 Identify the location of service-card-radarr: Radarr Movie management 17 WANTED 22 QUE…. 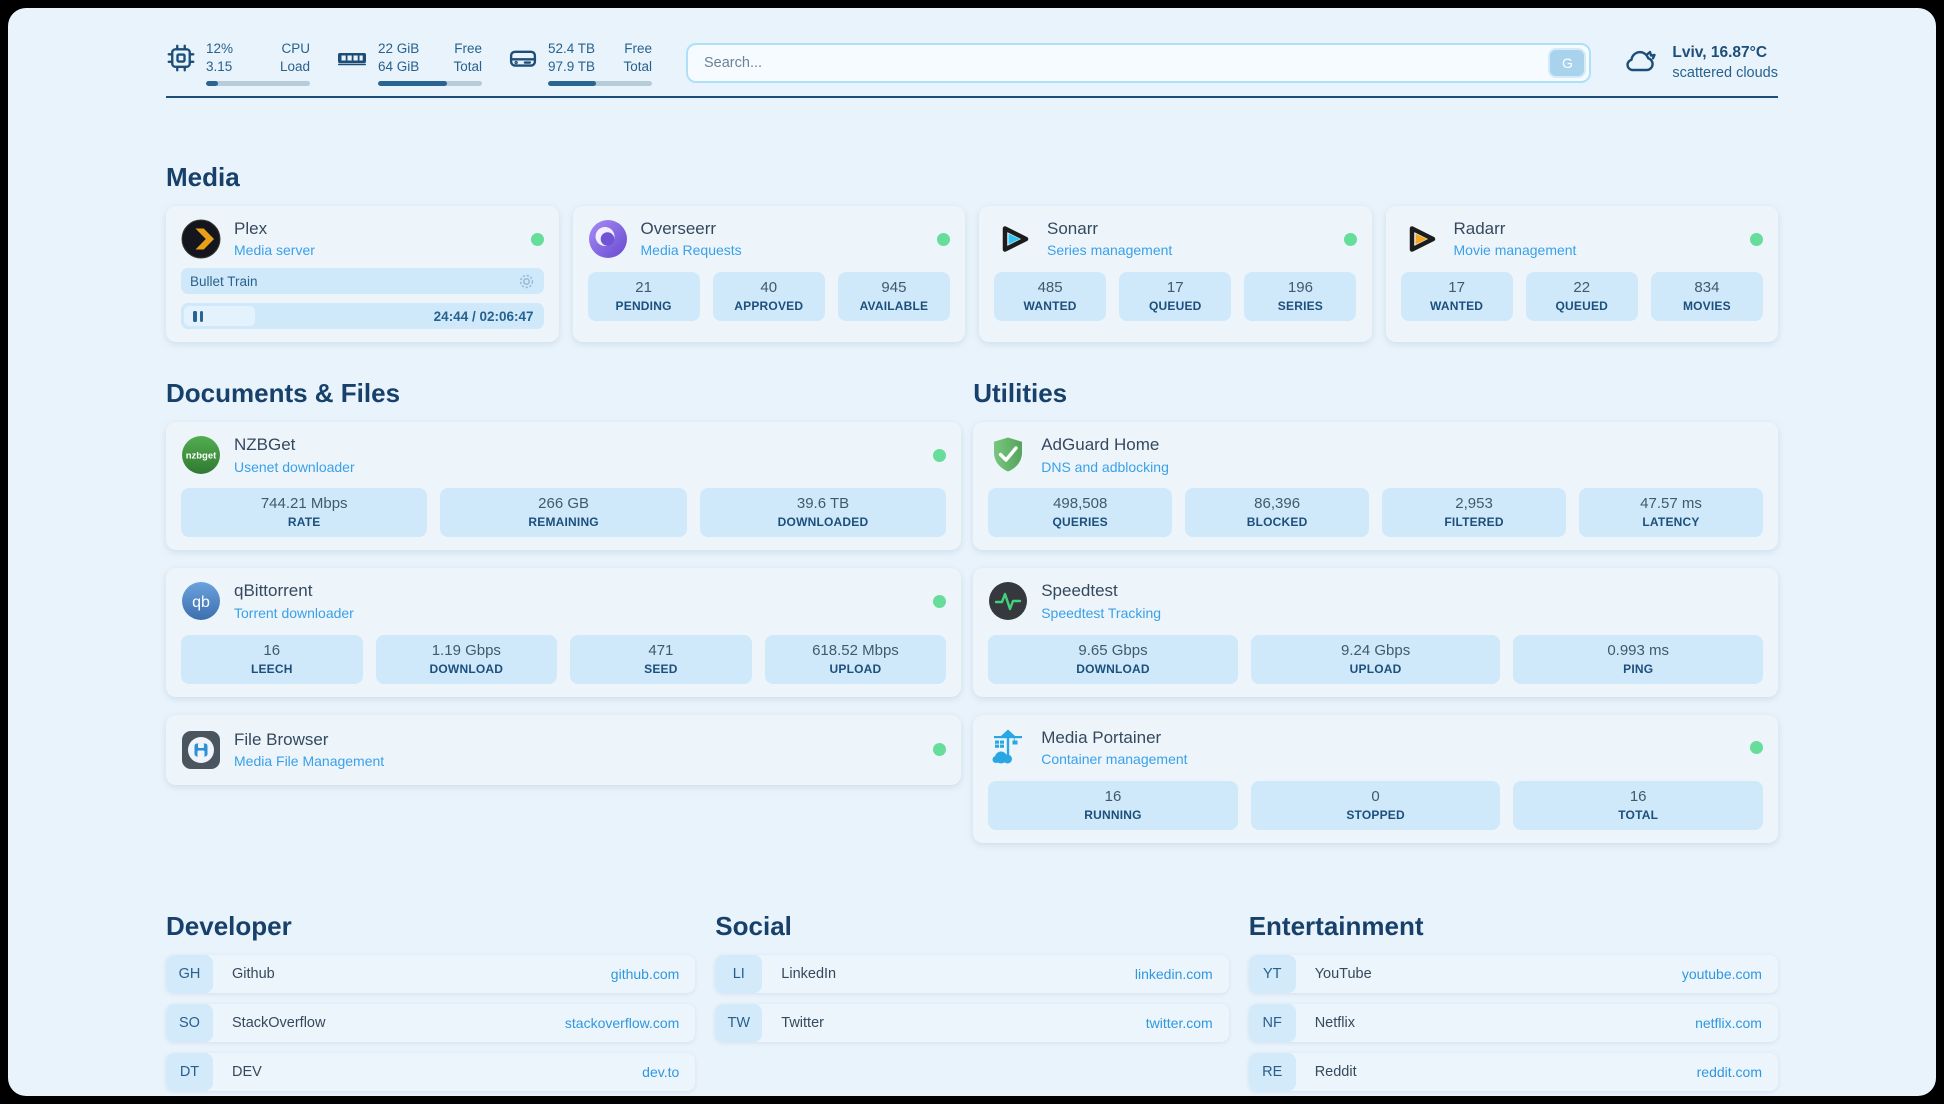
(1581, 274).